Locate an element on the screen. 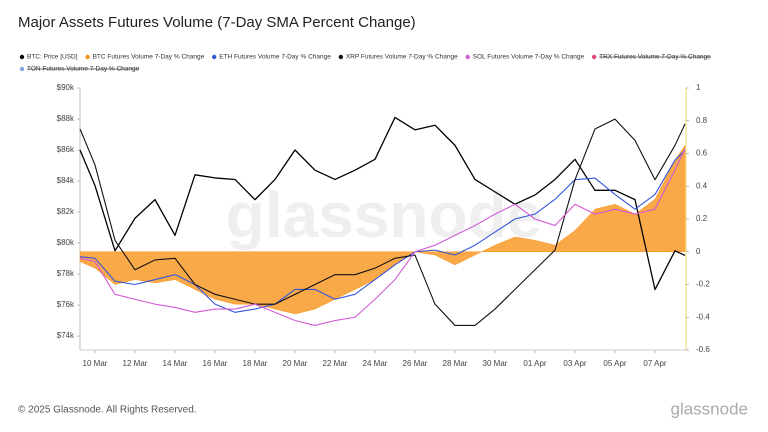 The width and height of the screenshot is (768, 432). legend-label: SOL Futures Volume 7-Day % Change is located at coordinates (529, 57).